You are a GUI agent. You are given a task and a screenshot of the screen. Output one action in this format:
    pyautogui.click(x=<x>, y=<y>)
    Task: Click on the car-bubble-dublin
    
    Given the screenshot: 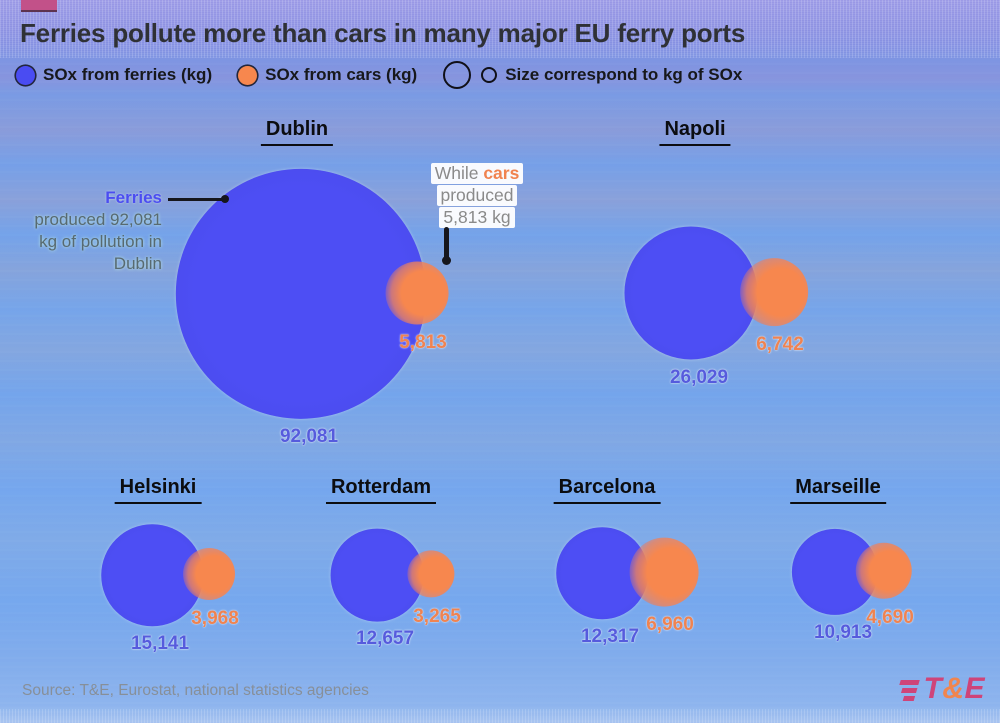 What is the action you would take?
    pyautogui.click(x=417, y=293)
    